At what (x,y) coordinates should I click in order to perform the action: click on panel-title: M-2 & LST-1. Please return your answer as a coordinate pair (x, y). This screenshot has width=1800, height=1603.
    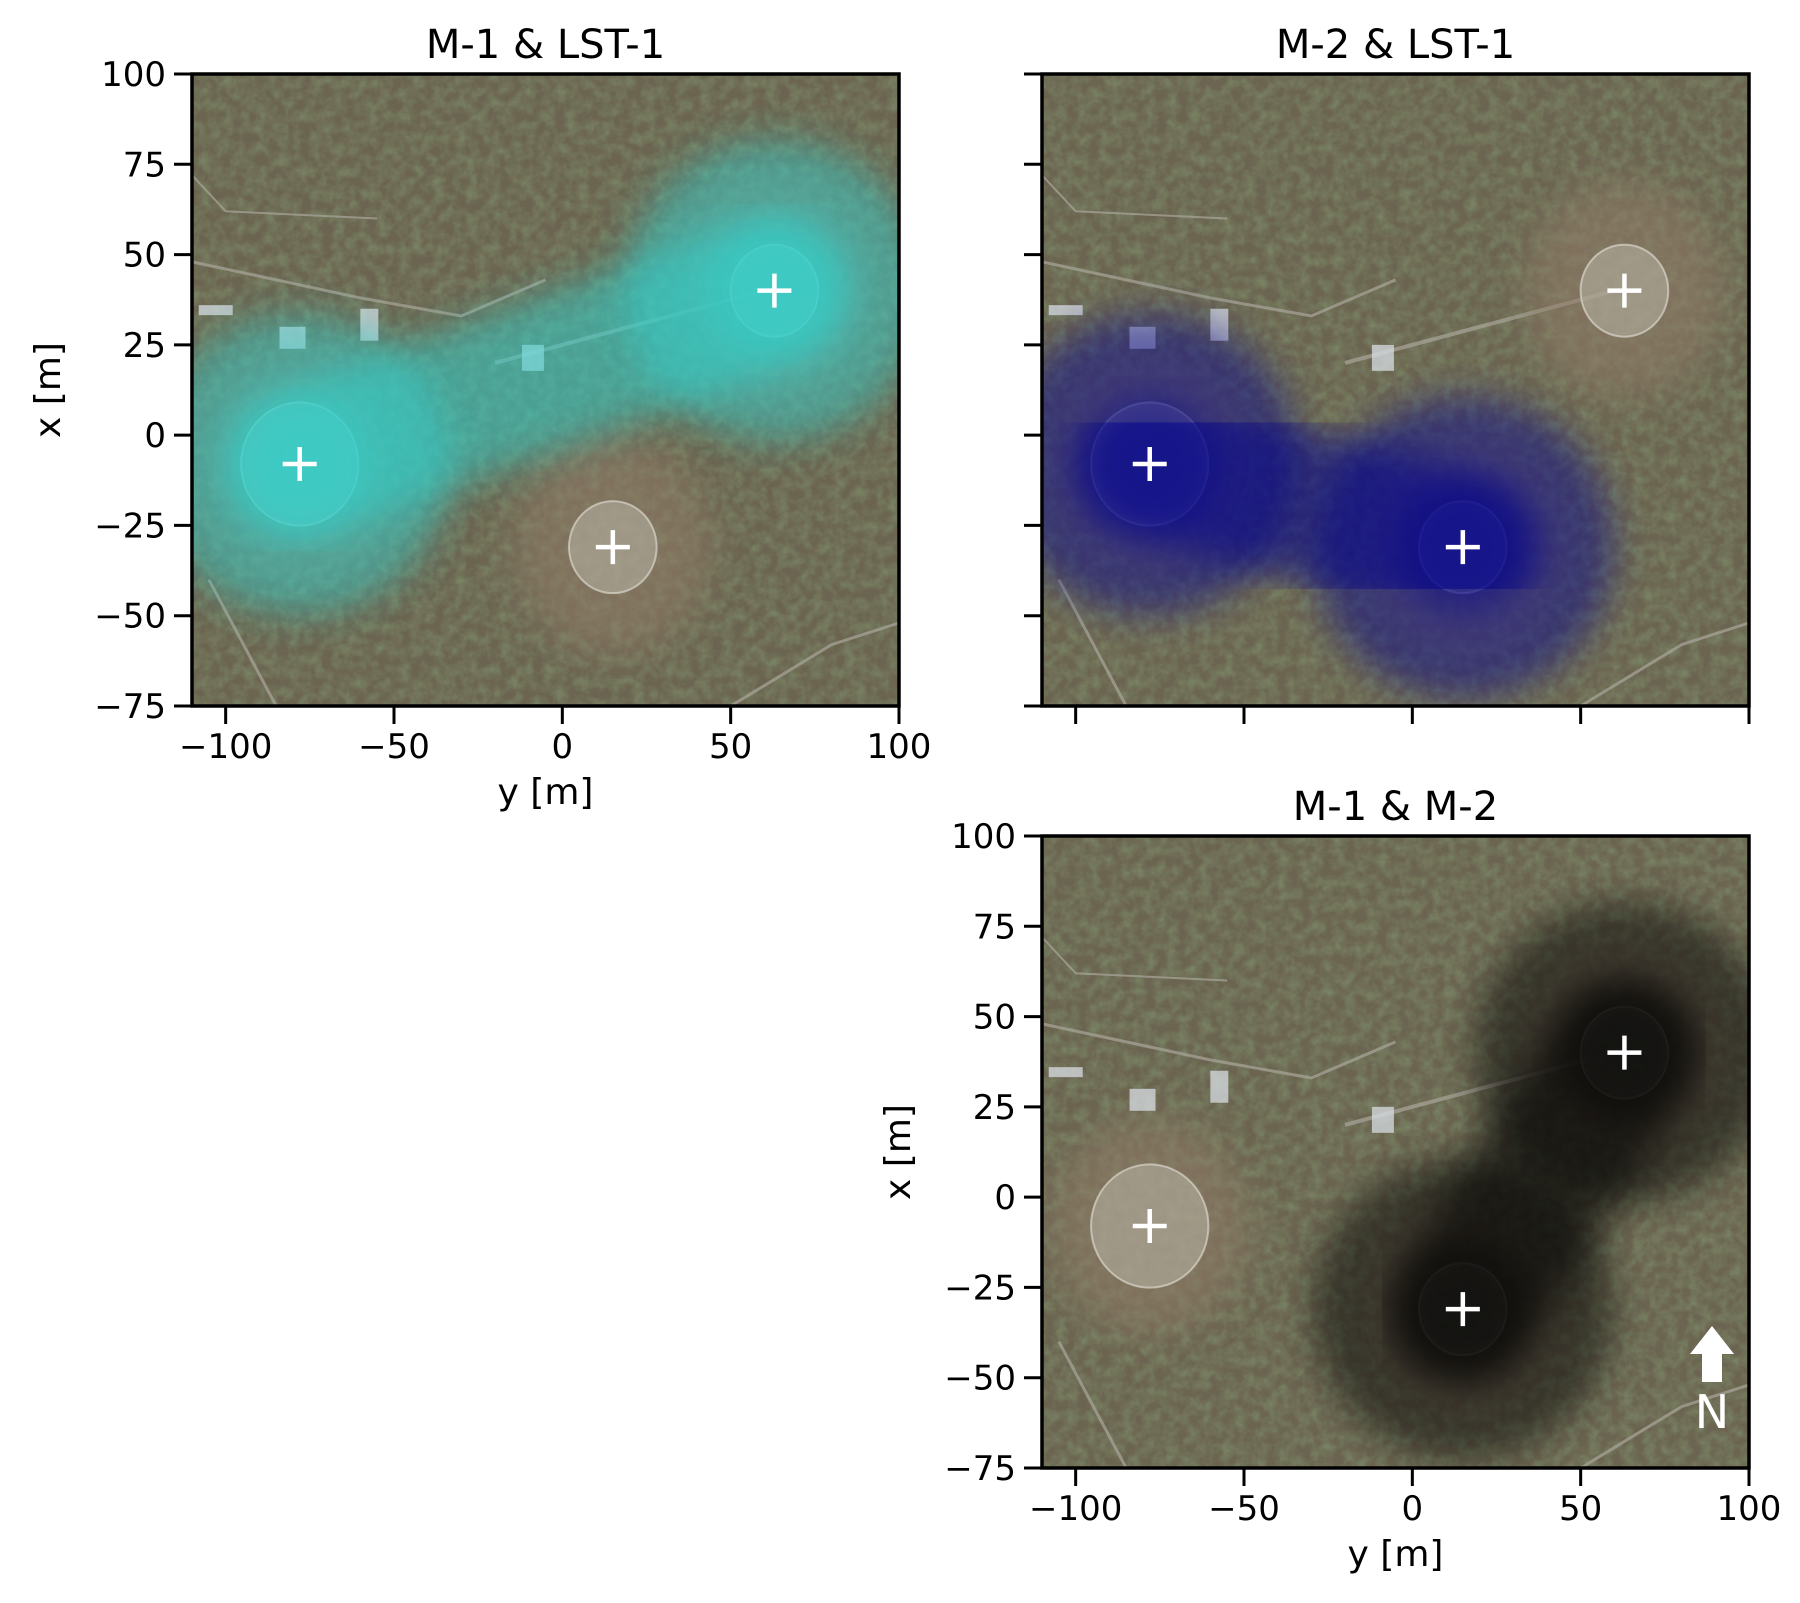
    Looking at the image, I should click on (1395, 45).